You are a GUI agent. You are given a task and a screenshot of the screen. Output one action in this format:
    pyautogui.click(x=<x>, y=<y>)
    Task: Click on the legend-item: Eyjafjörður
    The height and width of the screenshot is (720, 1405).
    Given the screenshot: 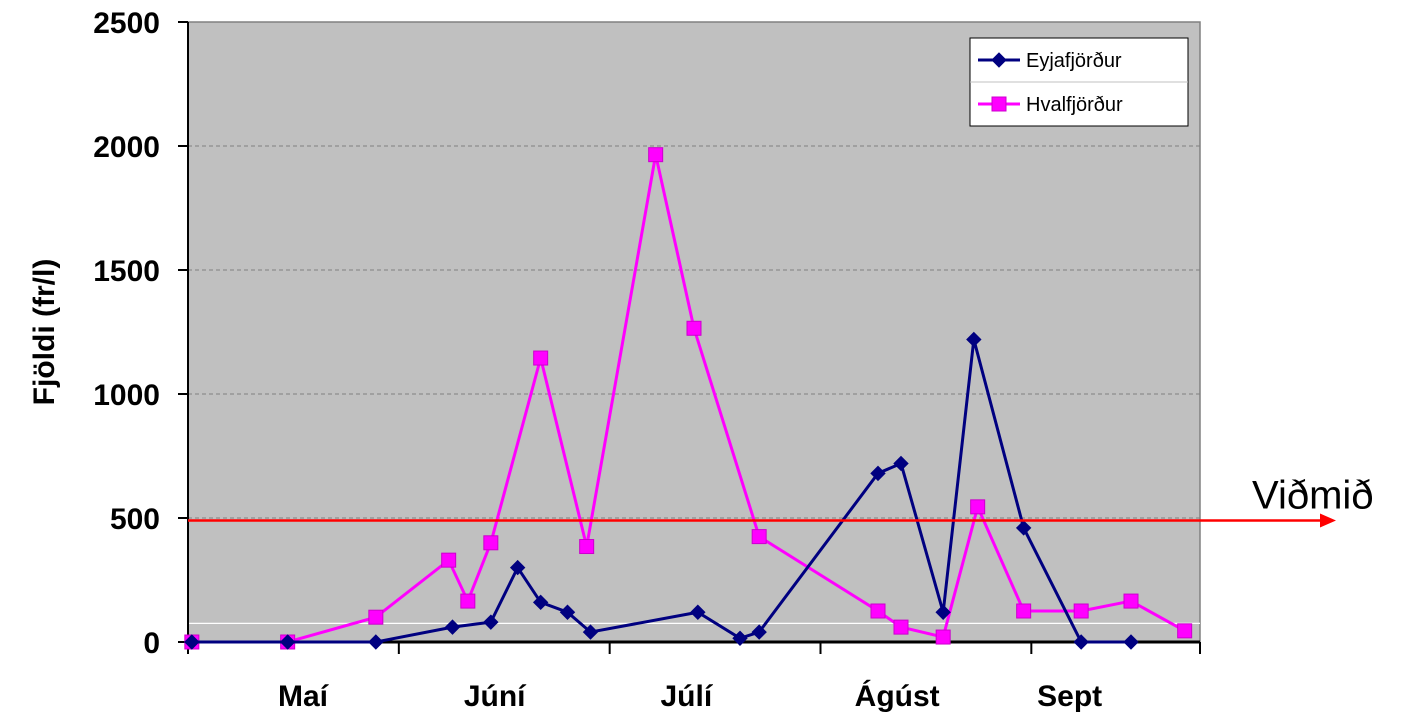 What is the action you would take?
    pyautogui.click(x=1050, y=61)
    